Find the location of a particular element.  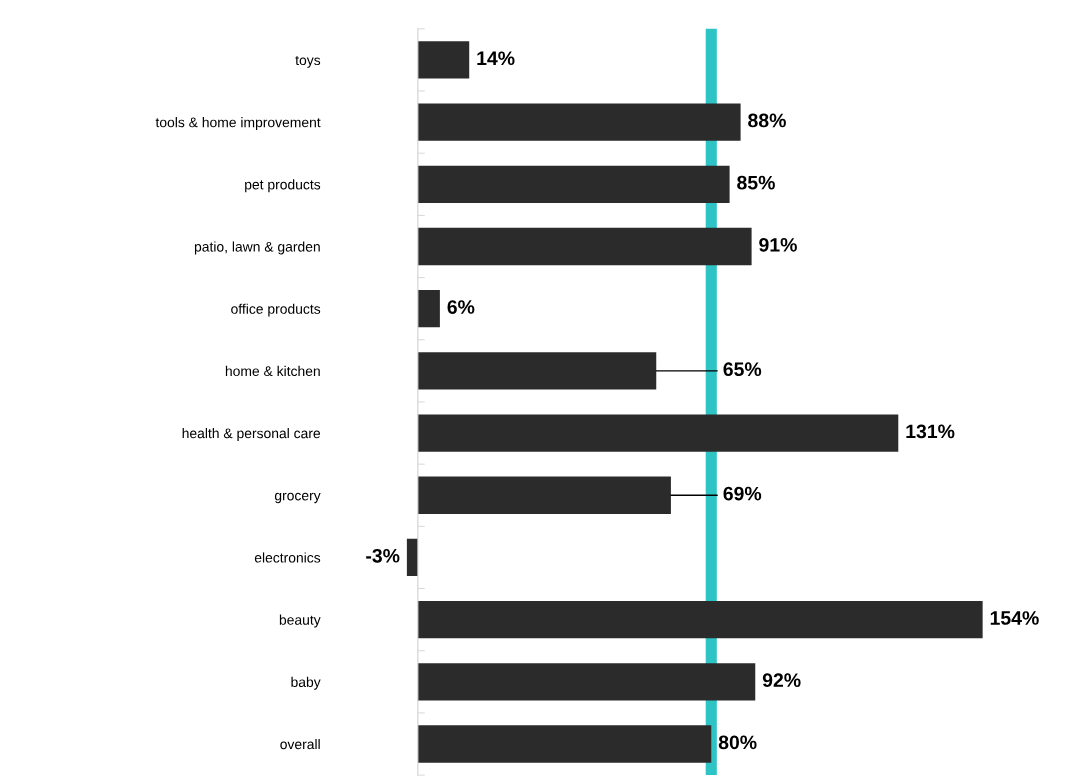

y-tick-label: patio, lawn & garden is located at coordinates (257, 248).